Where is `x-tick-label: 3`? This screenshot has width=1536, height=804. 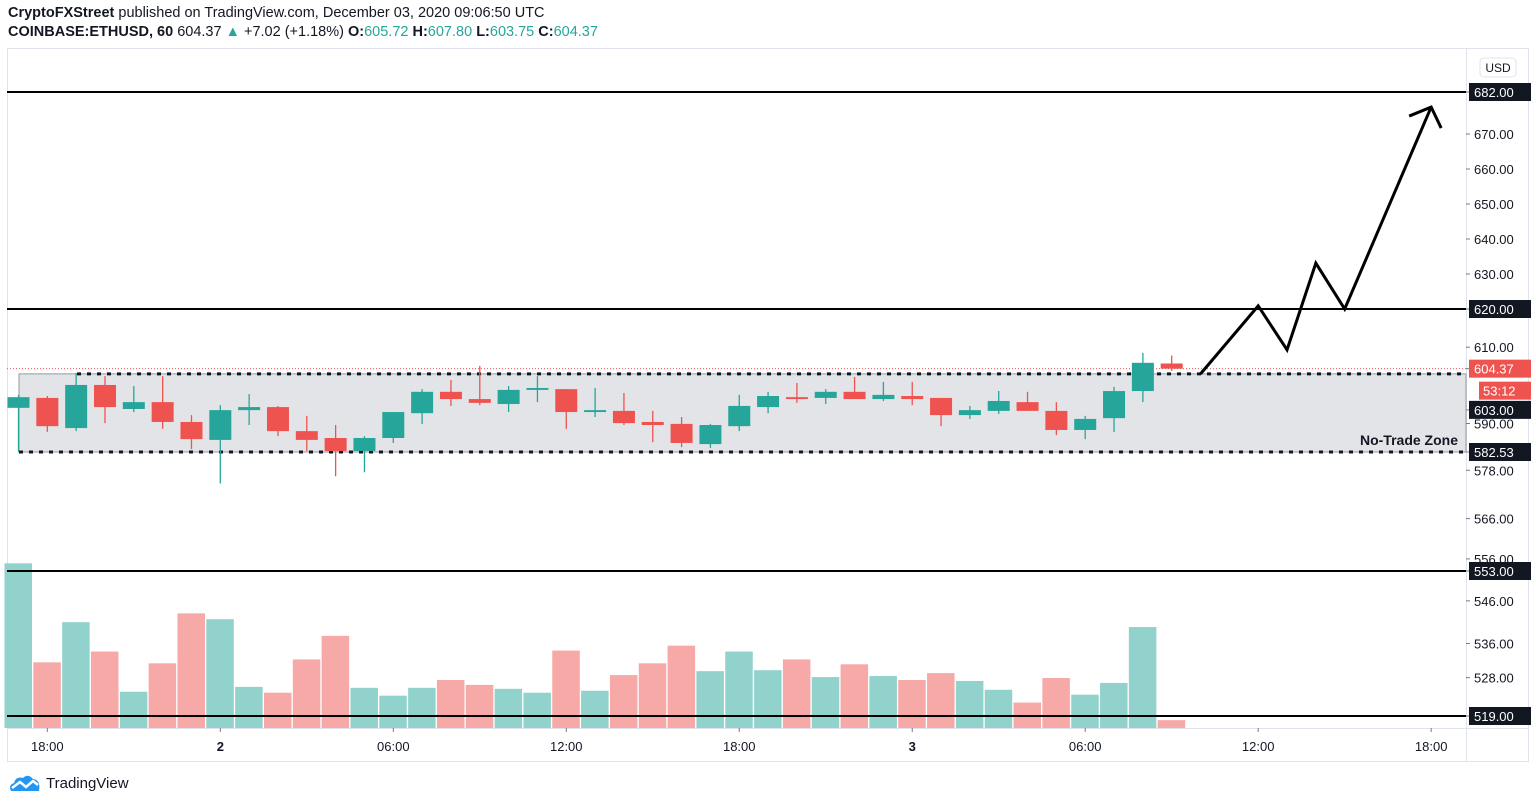
x-tick-label: 3 is located at coordinates (912, 746).